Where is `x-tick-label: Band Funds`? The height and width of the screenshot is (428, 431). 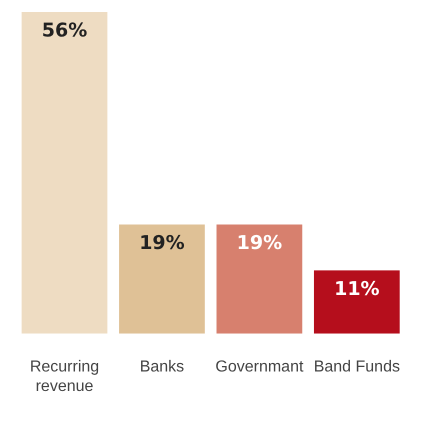 x-tick-label: Band Funds is located at coordinates (357, 367).